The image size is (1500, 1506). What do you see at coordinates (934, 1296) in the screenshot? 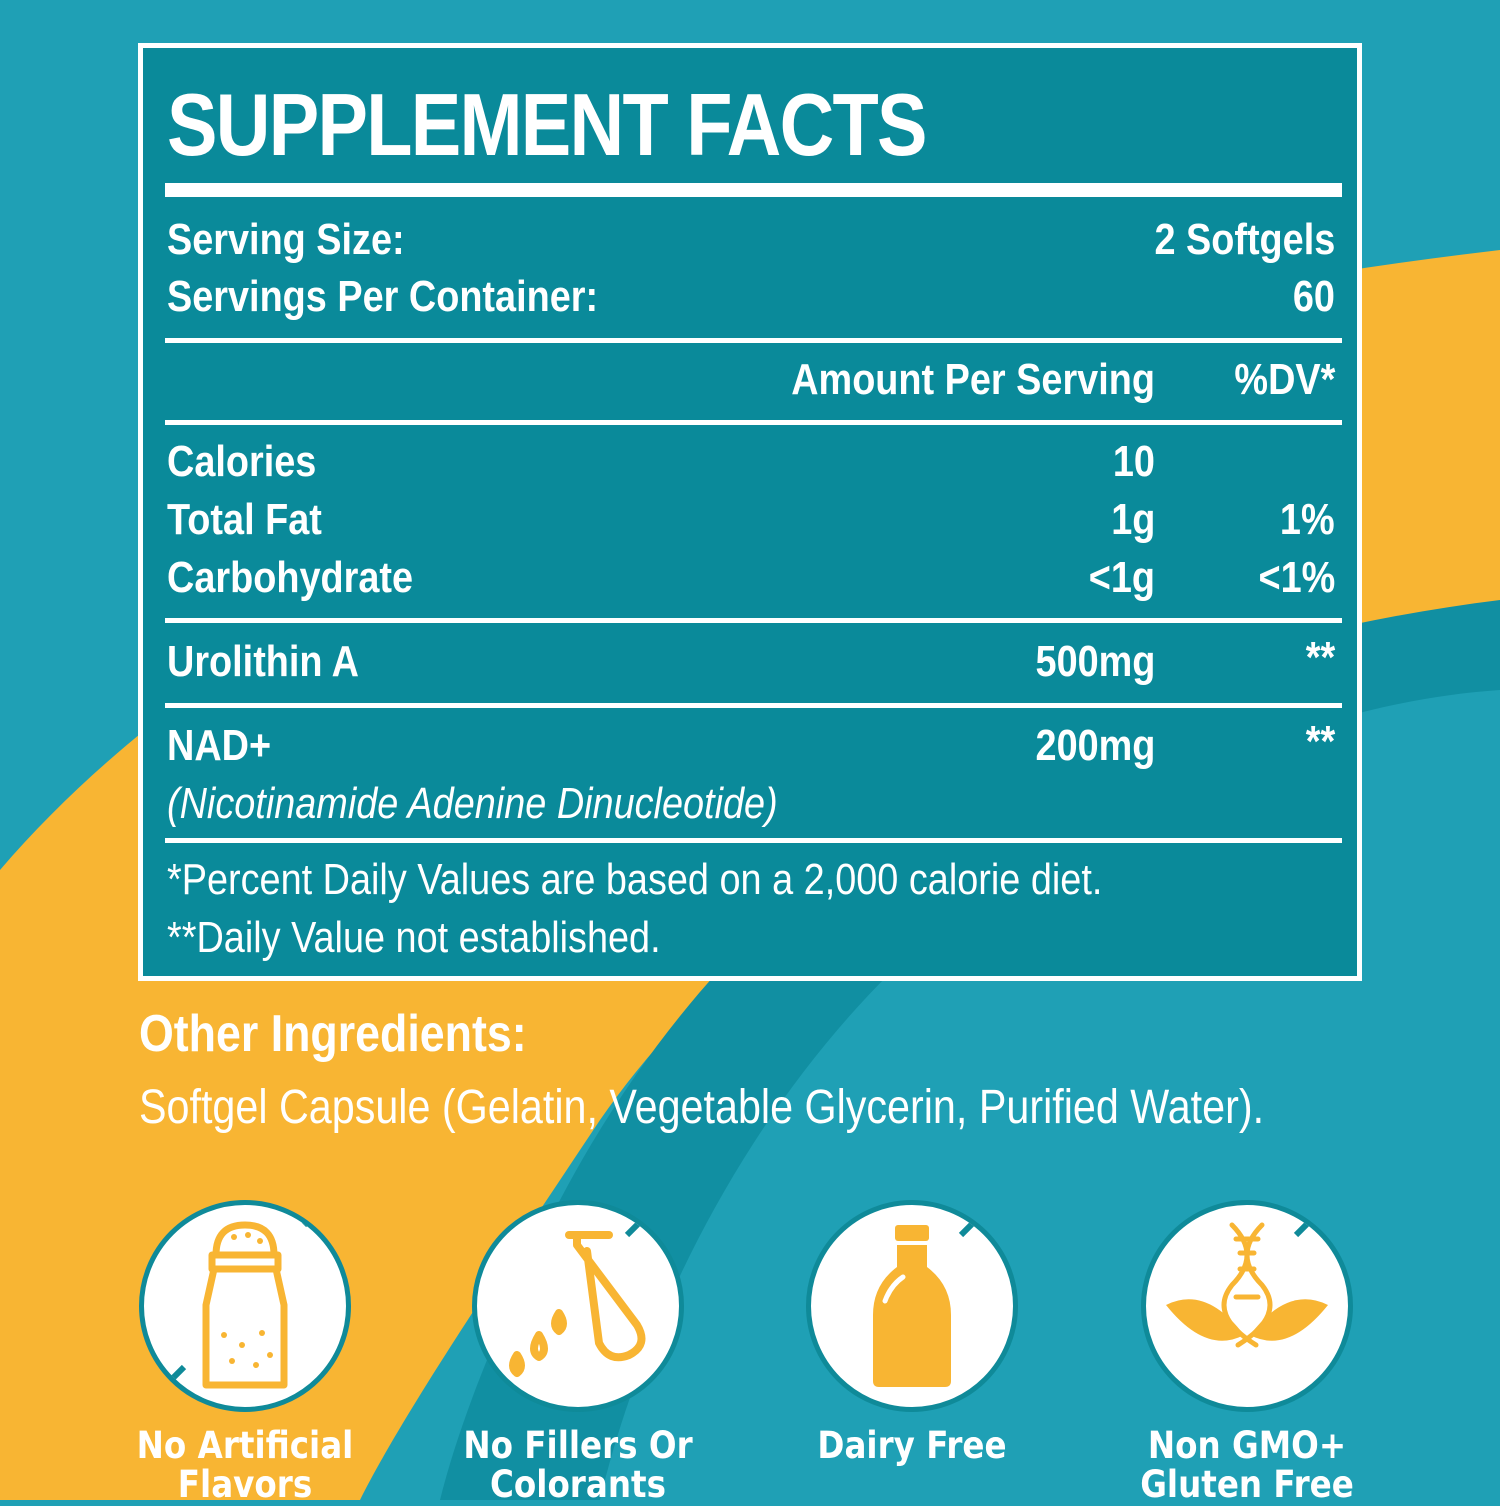
I see `milk-bottle-icon` at bounding box center [934, 1296].